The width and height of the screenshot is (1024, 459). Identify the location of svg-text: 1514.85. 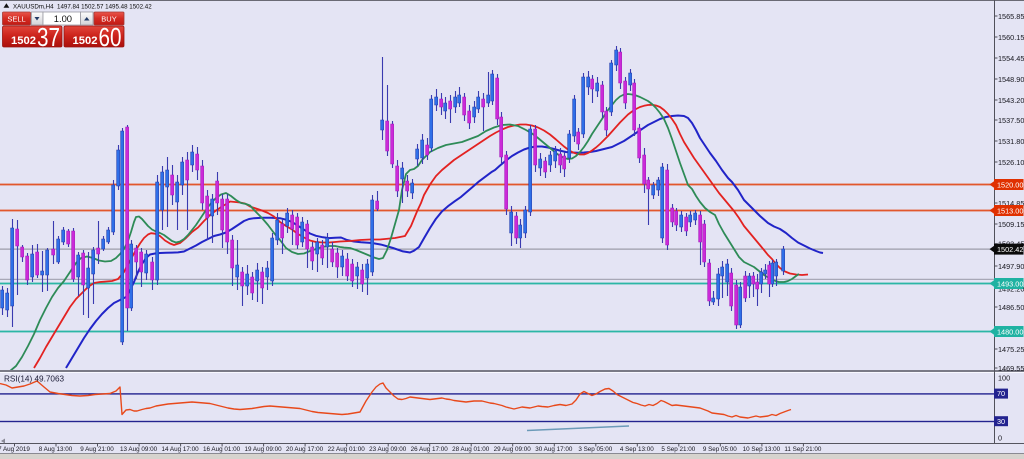
(1011, 203).